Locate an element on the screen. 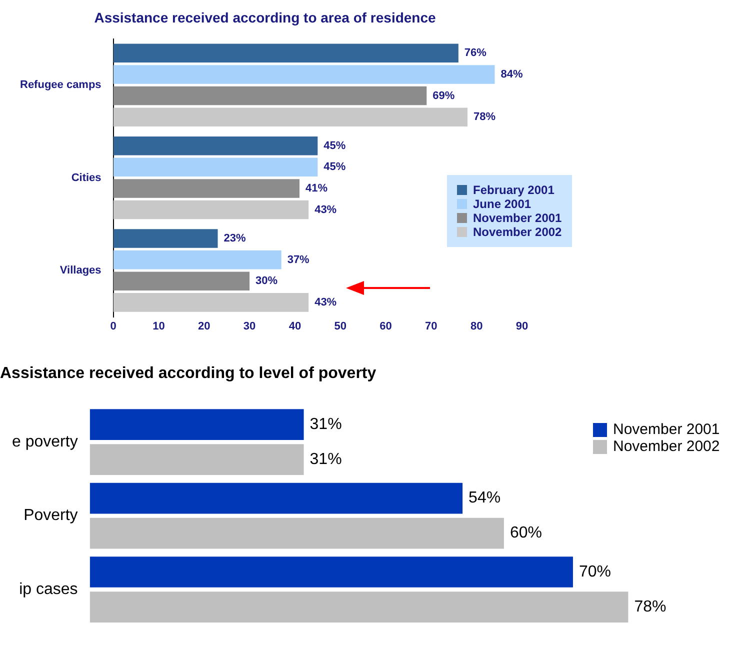 Image resolution: width=732 pixels, height=648 pixels. x-tick-label: 60 is located at coordinates (386, 326).